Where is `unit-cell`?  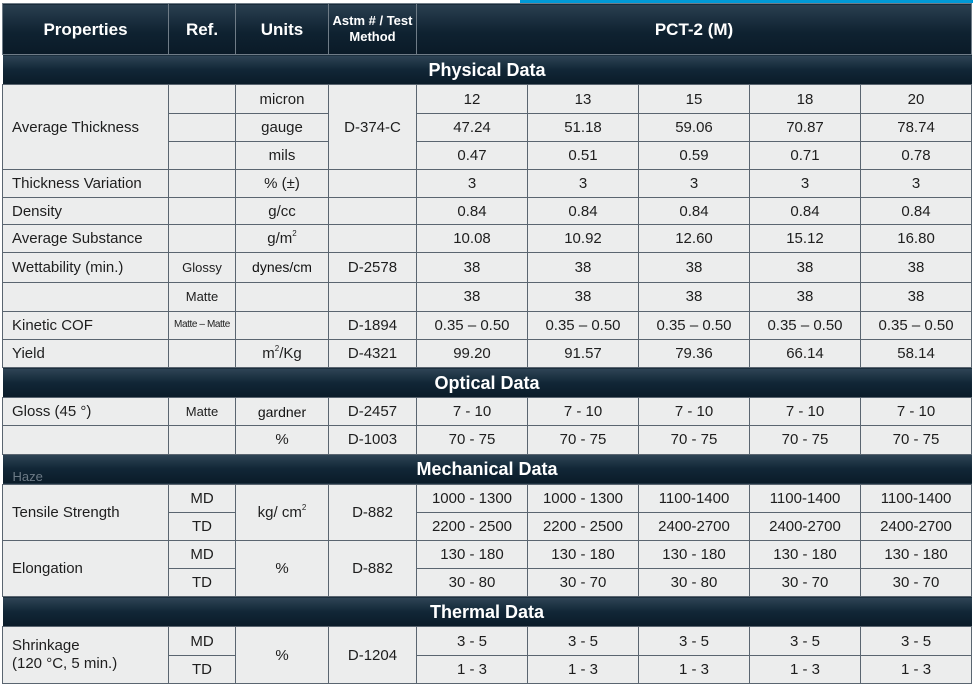
unit-cell is located at coordinates (282, 325).